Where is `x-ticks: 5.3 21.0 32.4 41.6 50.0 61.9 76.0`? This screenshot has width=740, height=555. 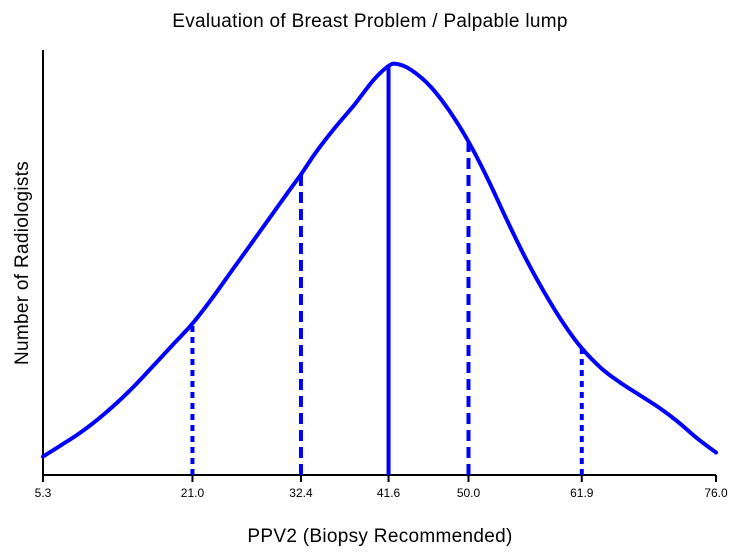 x-ticks: 5.3 21.0 32.4 41.6 50.0 61.9 76.0 is located at coordinates (381, 487).